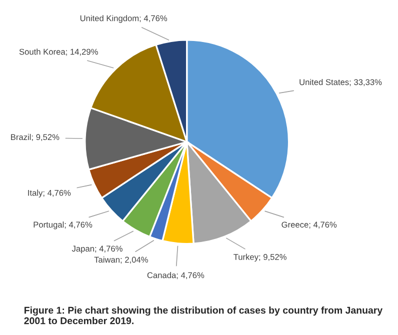  I want to click on slice-label: Italy; 4,76%, so click(49, 194).